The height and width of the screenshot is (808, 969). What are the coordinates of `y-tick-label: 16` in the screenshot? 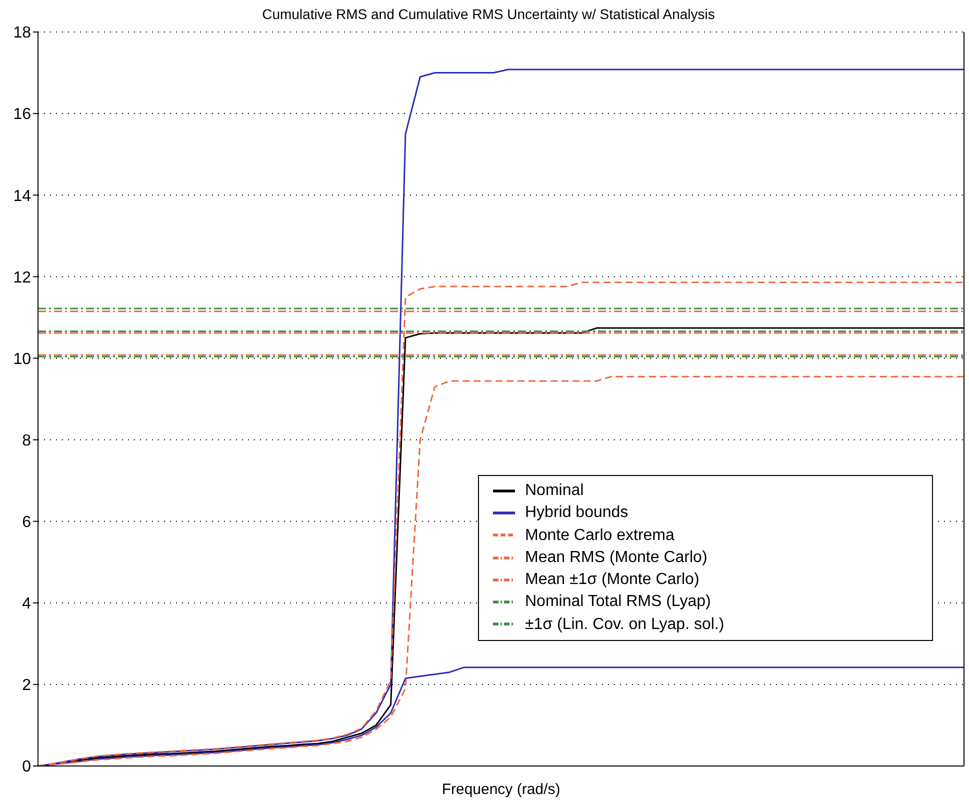 It's located at (22, 115).